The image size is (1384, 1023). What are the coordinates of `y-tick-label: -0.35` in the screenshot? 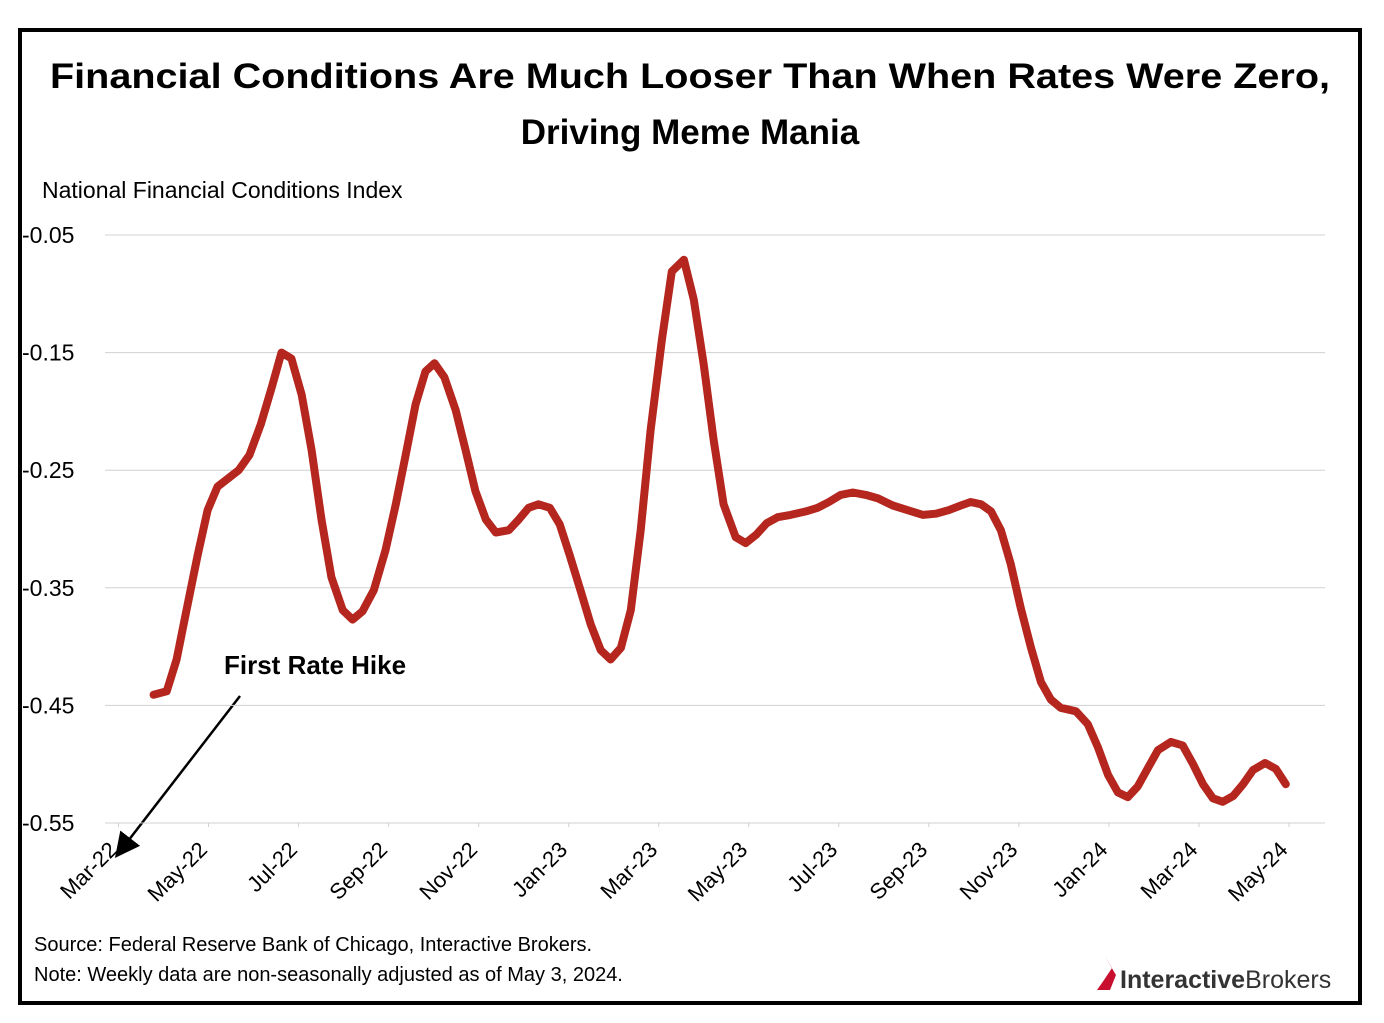 It's located at (48, 588).